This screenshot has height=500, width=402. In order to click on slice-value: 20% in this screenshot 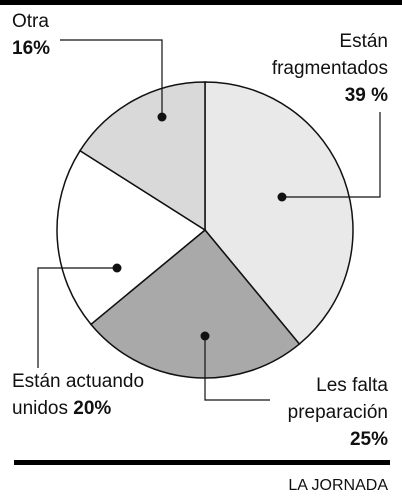, I will do `click(92, 408)`.